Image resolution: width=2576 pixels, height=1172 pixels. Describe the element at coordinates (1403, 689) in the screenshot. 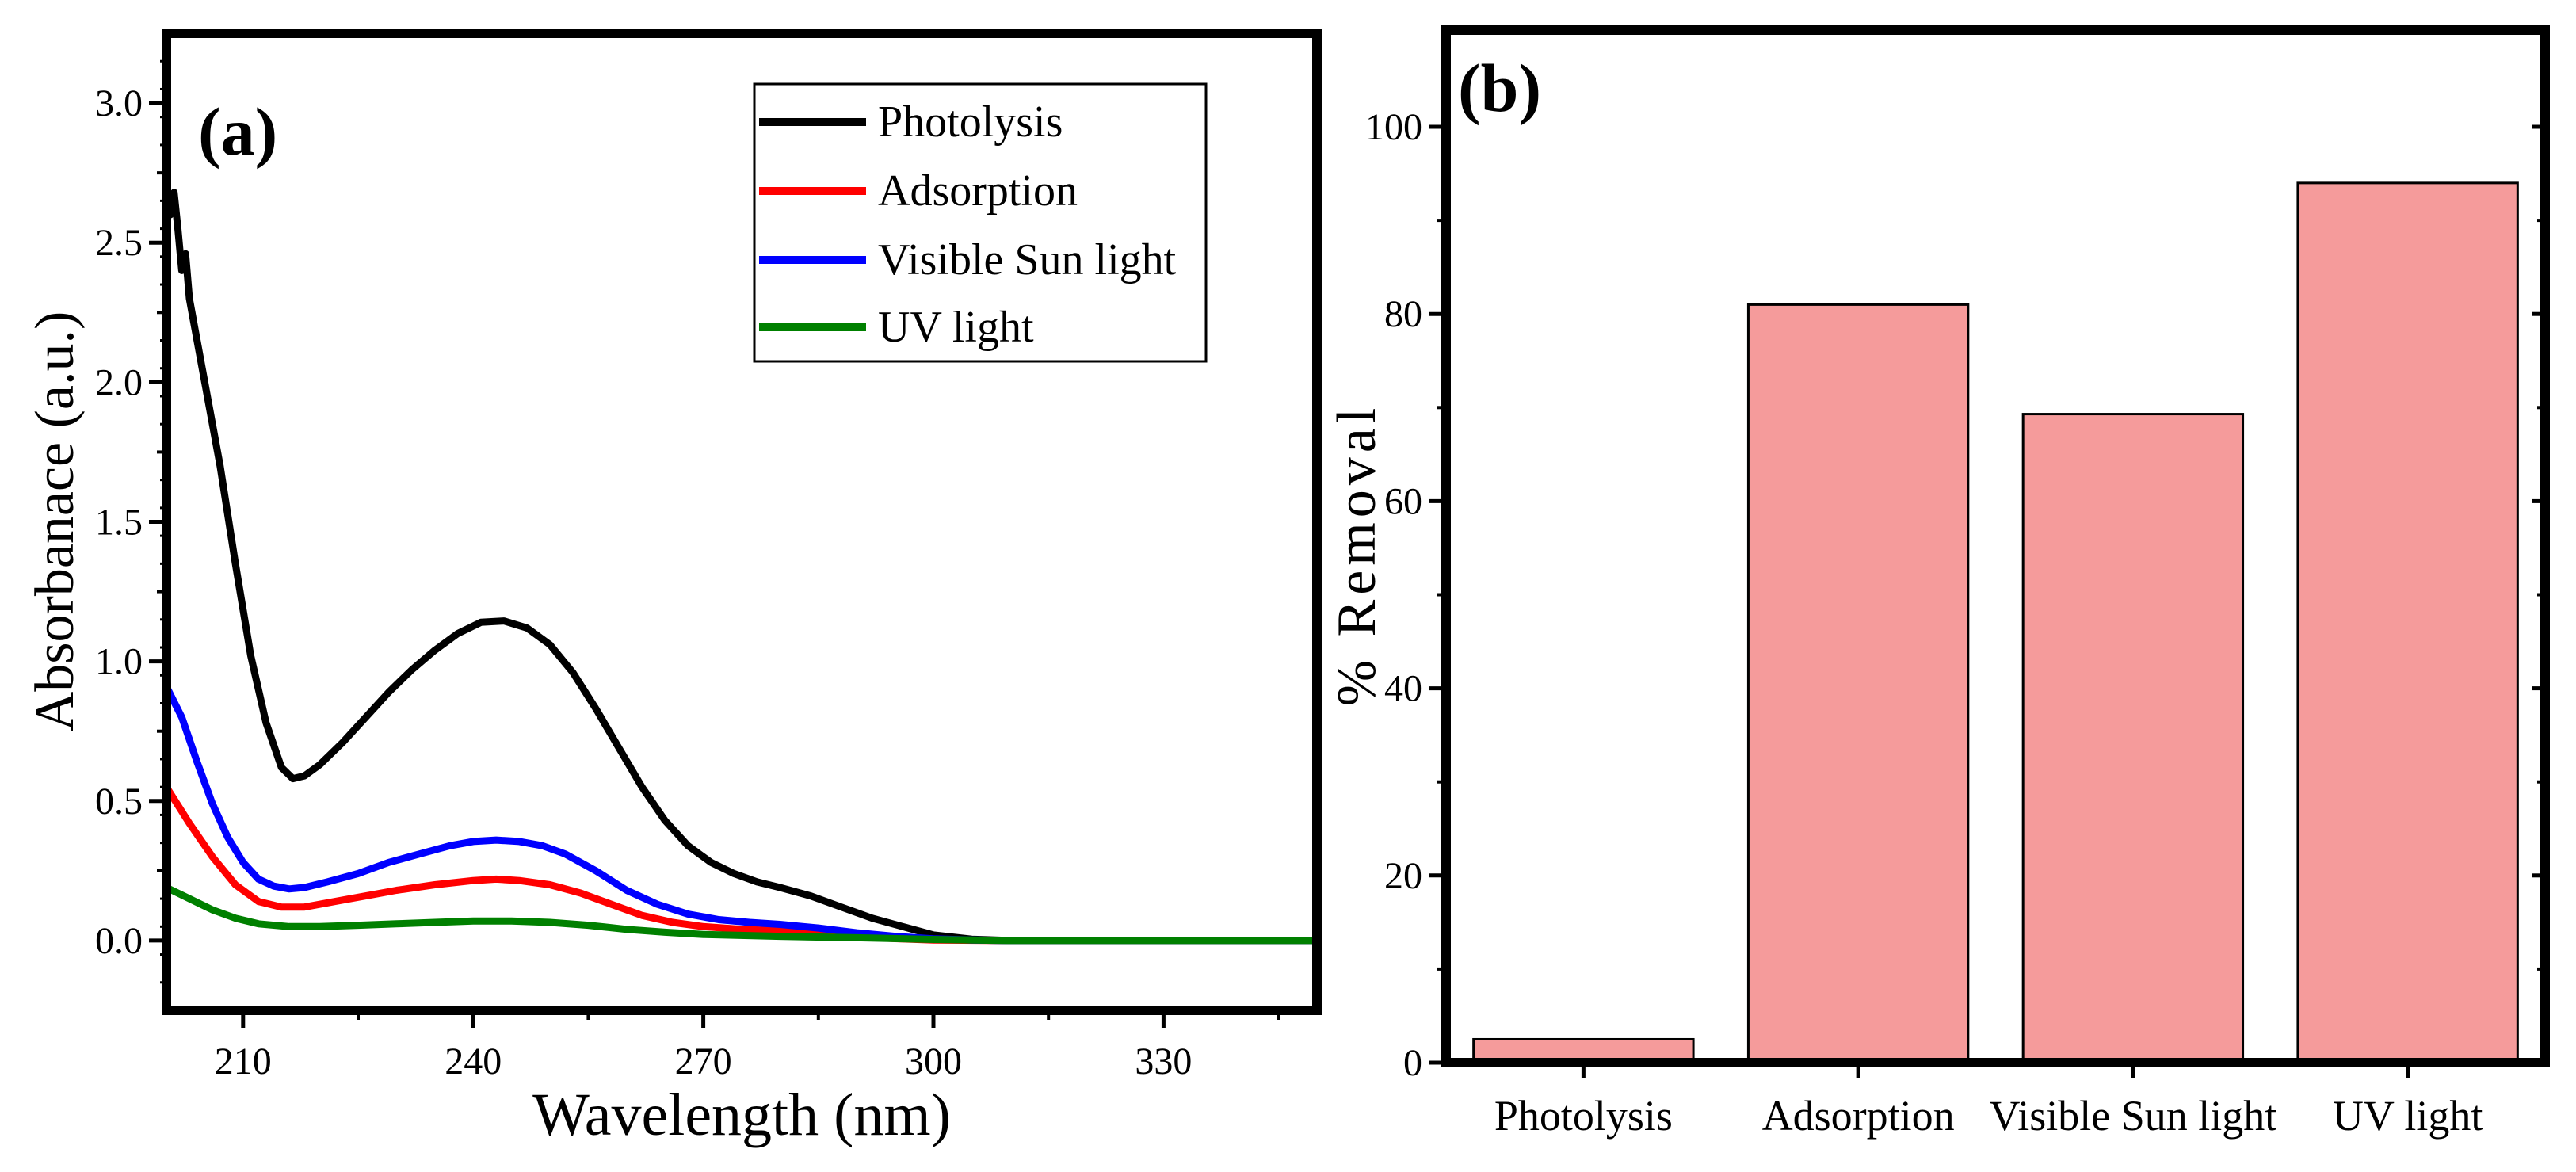

I see `y-tick-label: 40` at that location.